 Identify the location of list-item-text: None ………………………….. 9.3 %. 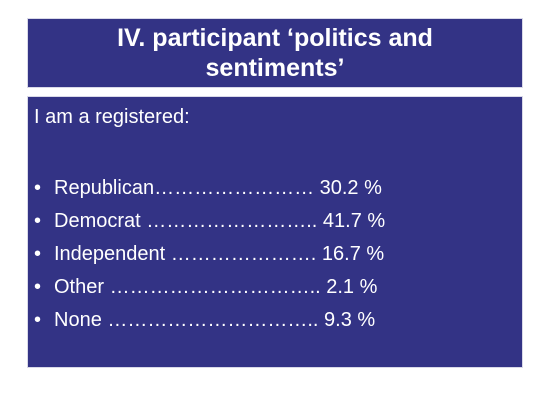
(215, 320).